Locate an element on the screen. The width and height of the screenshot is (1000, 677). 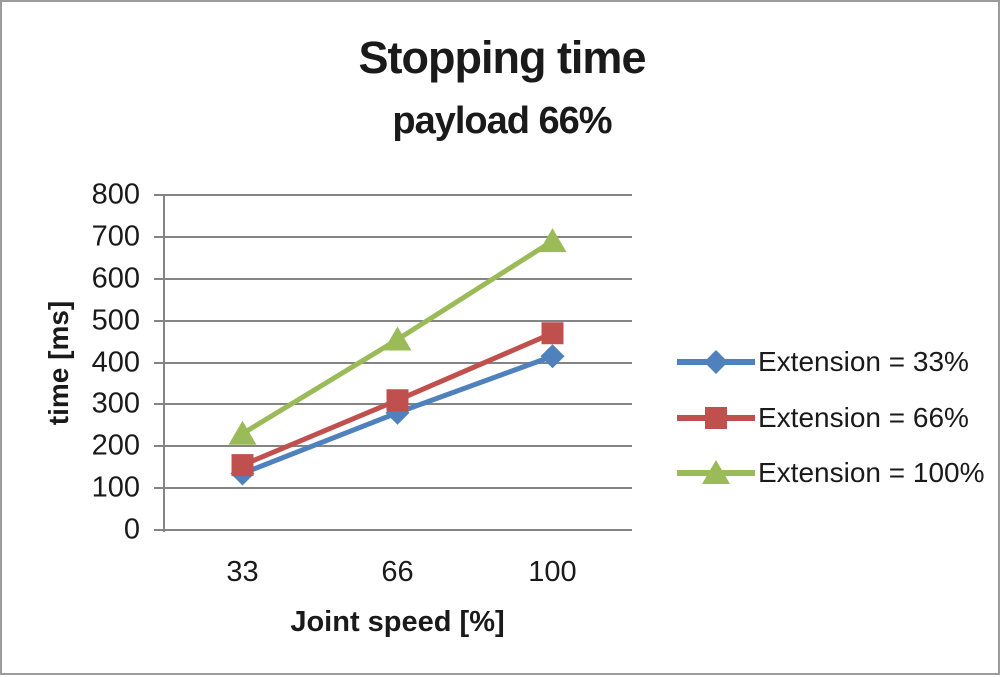
legend-item-1: Extension = 66% is located at coordinates (823, 418).